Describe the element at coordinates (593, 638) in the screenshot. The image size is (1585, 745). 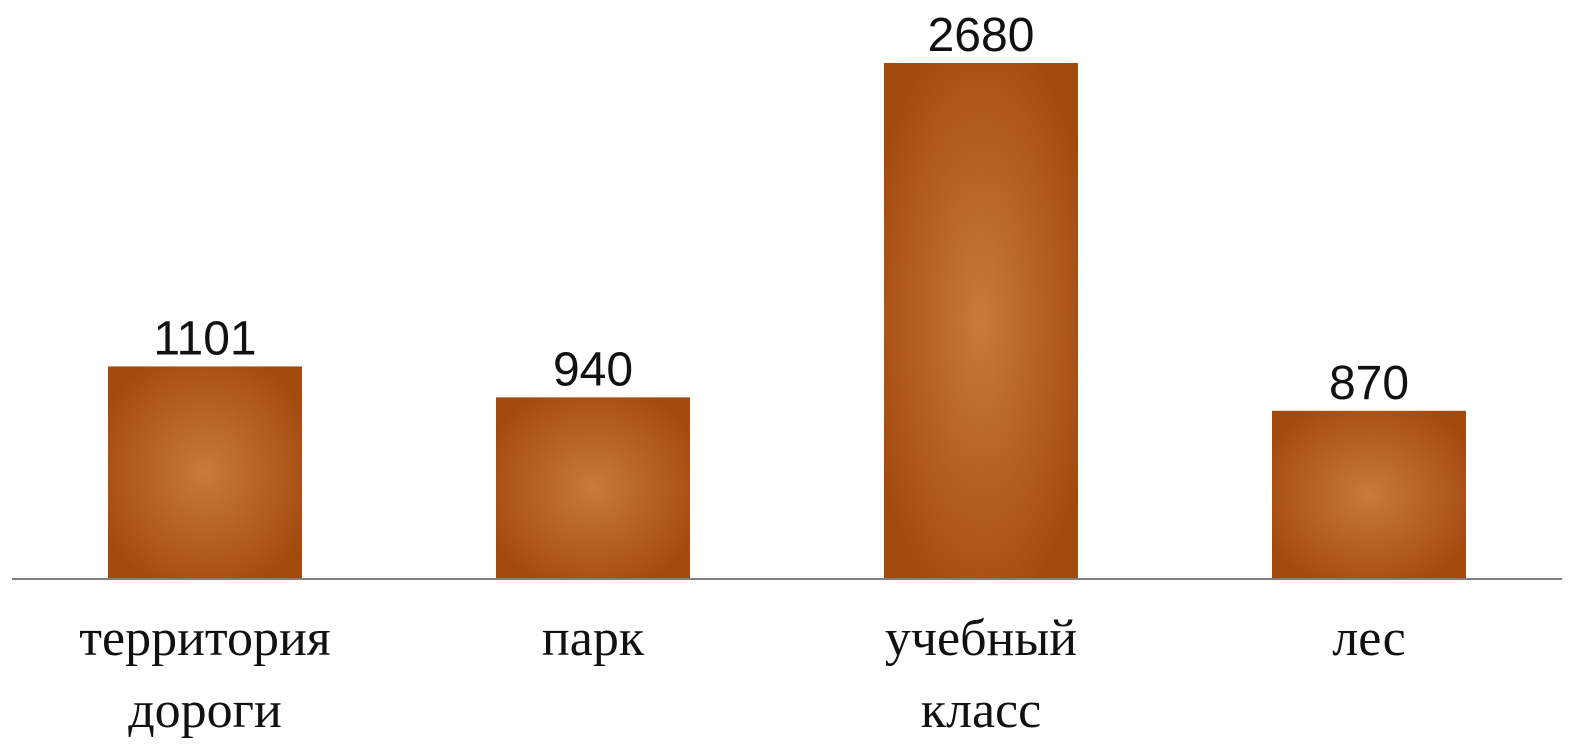
I see `category-label-2-line-1: парк` at that location.